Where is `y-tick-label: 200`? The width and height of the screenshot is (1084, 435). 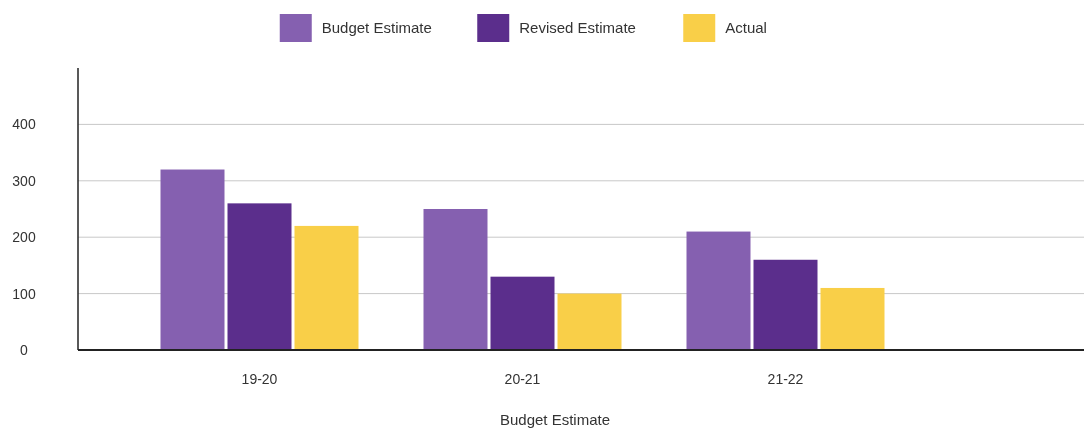 y-tick-label: 200 is located at coordinates (24, 237).